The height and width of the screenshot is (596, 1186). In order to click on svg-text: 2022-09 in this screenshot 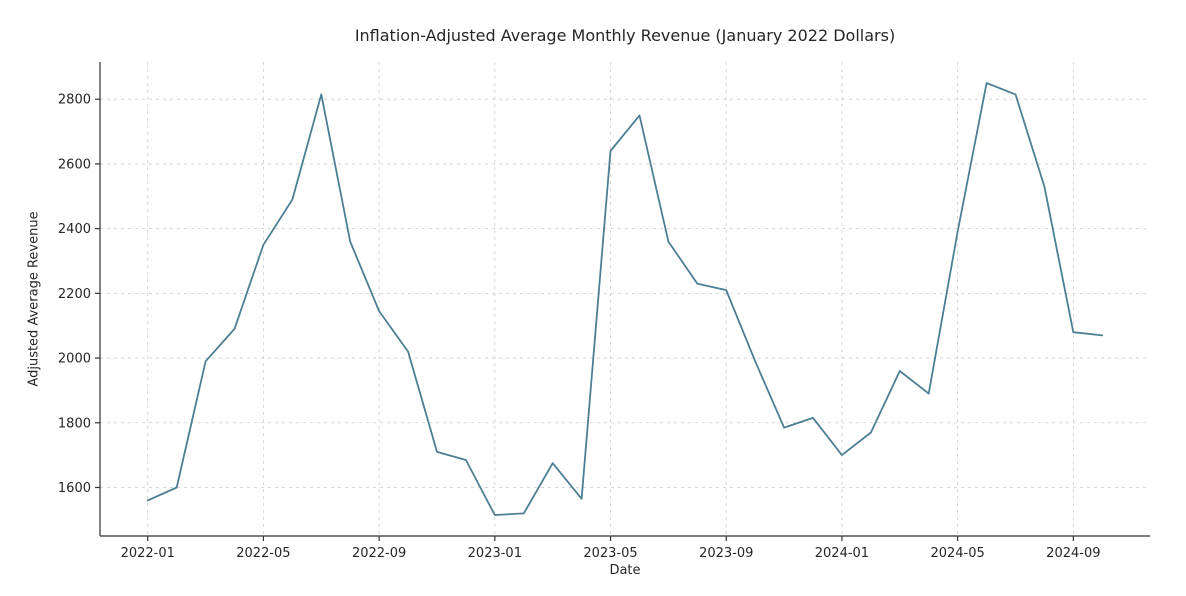, I will do `click(379, 553)`.